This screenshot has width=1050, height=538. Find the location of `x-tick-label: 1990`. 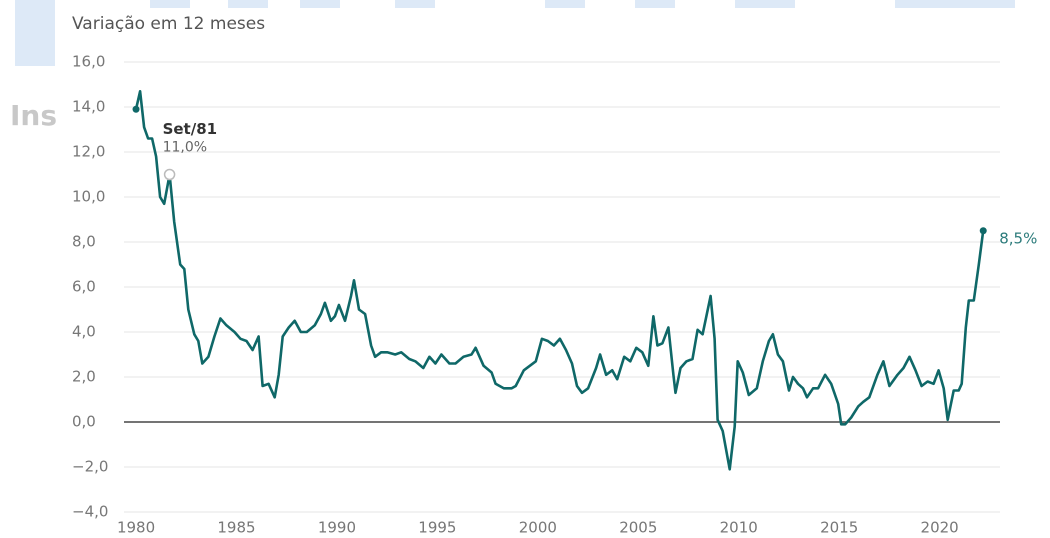

x-tick-label: 1990 is located at coordinates (337, 528).